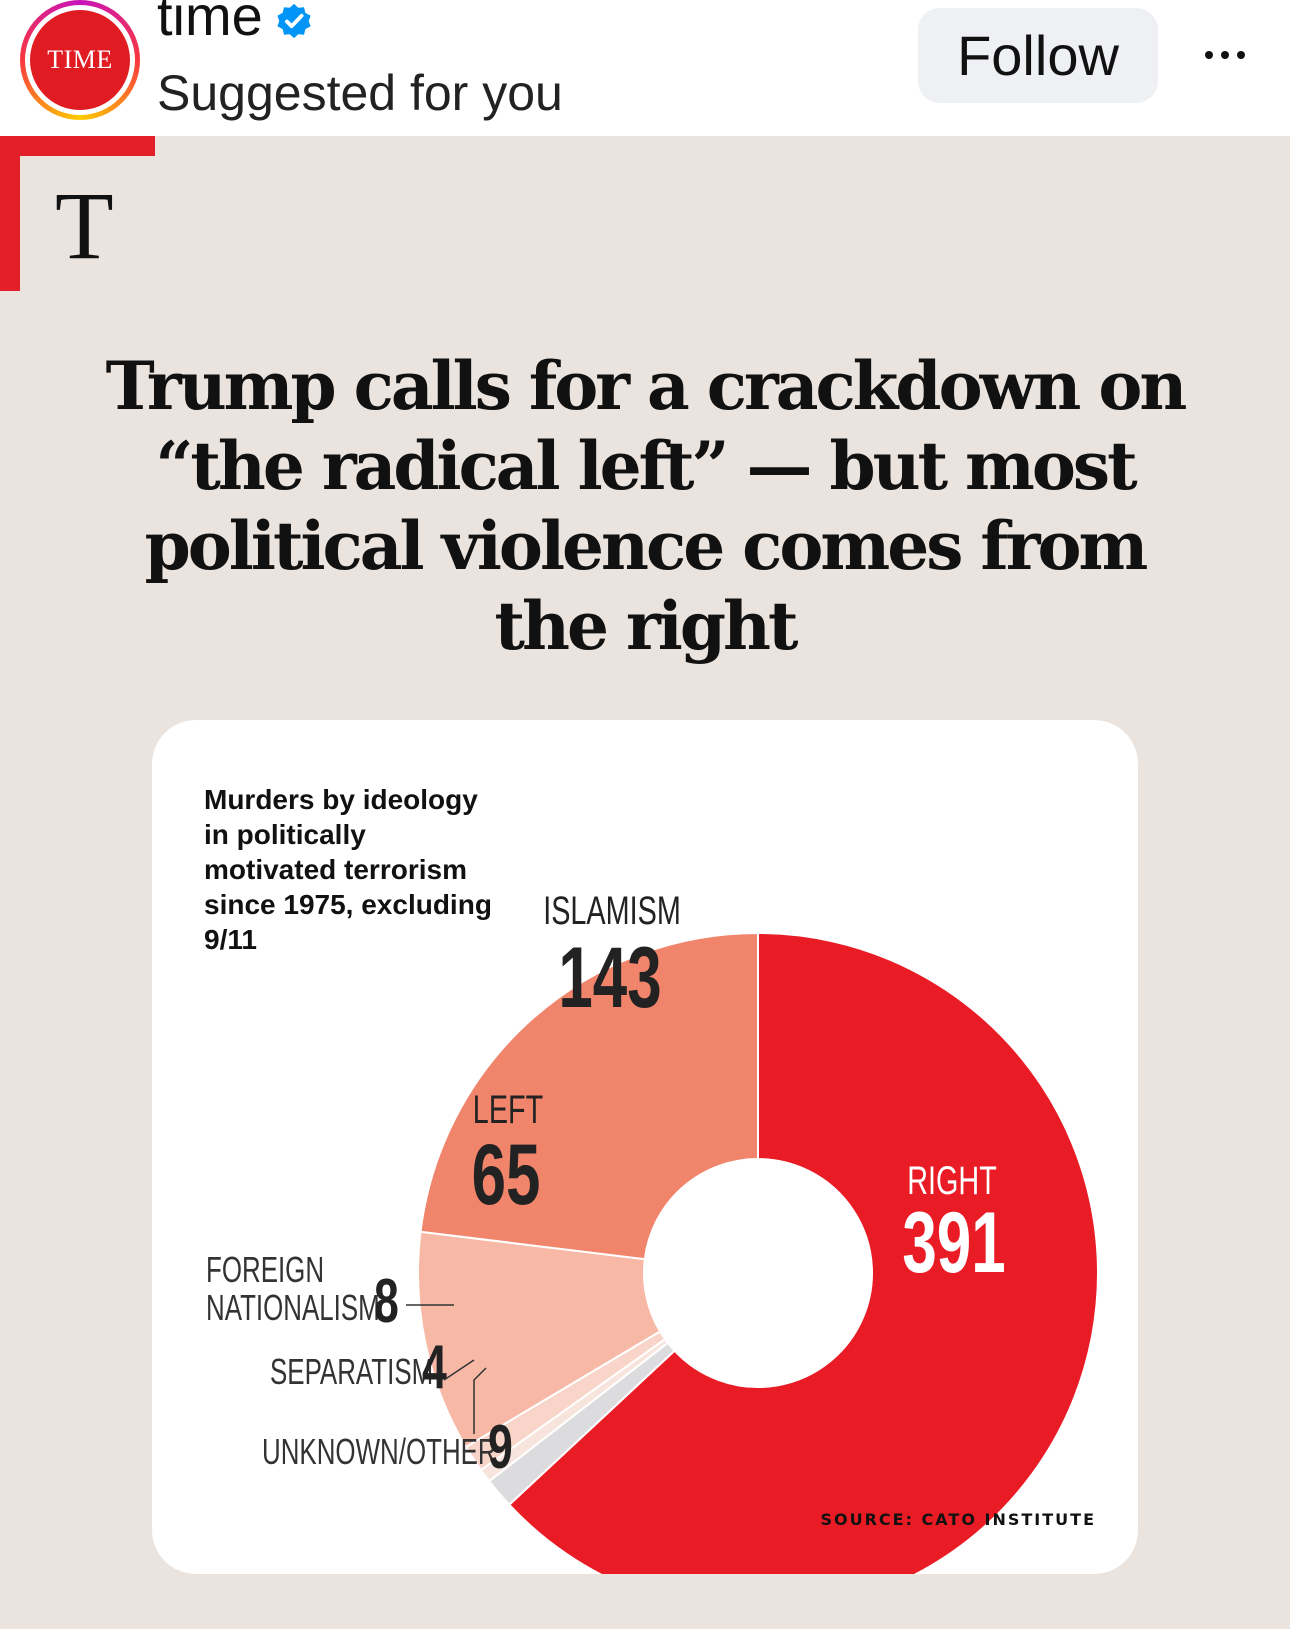 This screenshot has width=1290, height=1629. What do you see at coordinates (351, 1372) in the screenshot?
I see `label-separatism: SEPARATISM` at bounding box center [351, 1372].